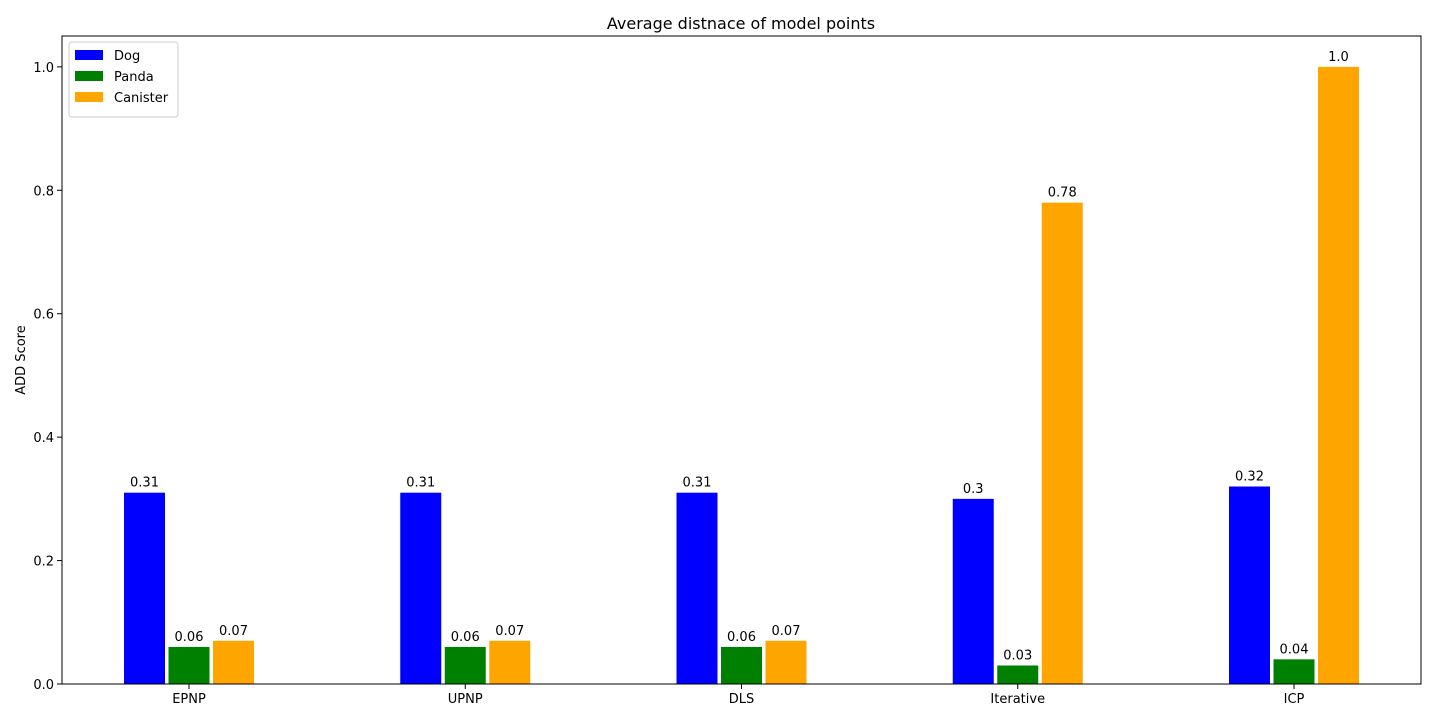  Describe the element at coordinates (973, 489) in the screenshot. I see `data-label: 0.3` at that location.